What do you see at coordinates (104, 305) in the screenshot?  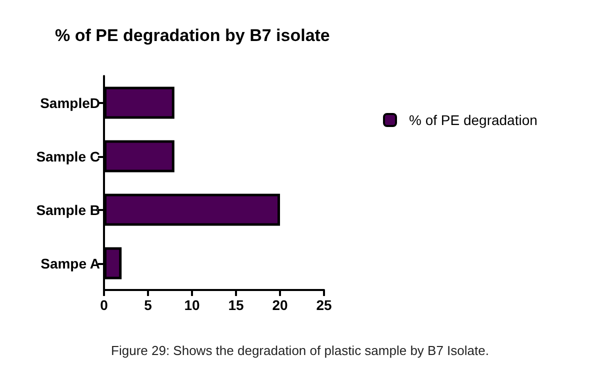 I see `x-tick-label: 0` at bounding box center [104, 305].